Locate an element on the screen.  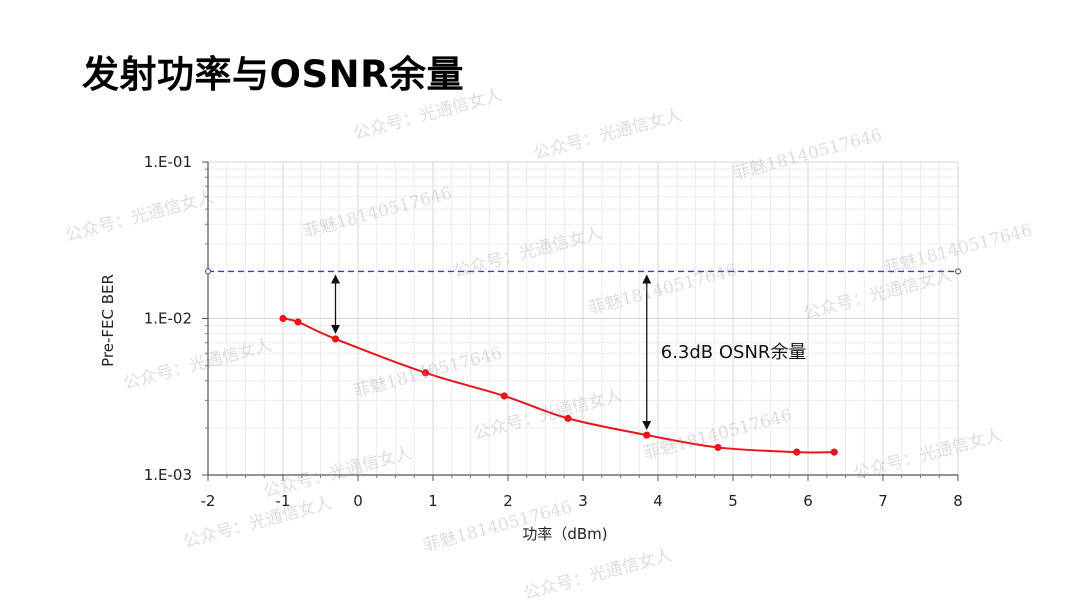
threshold-layer is located at coordinates (583, 271).